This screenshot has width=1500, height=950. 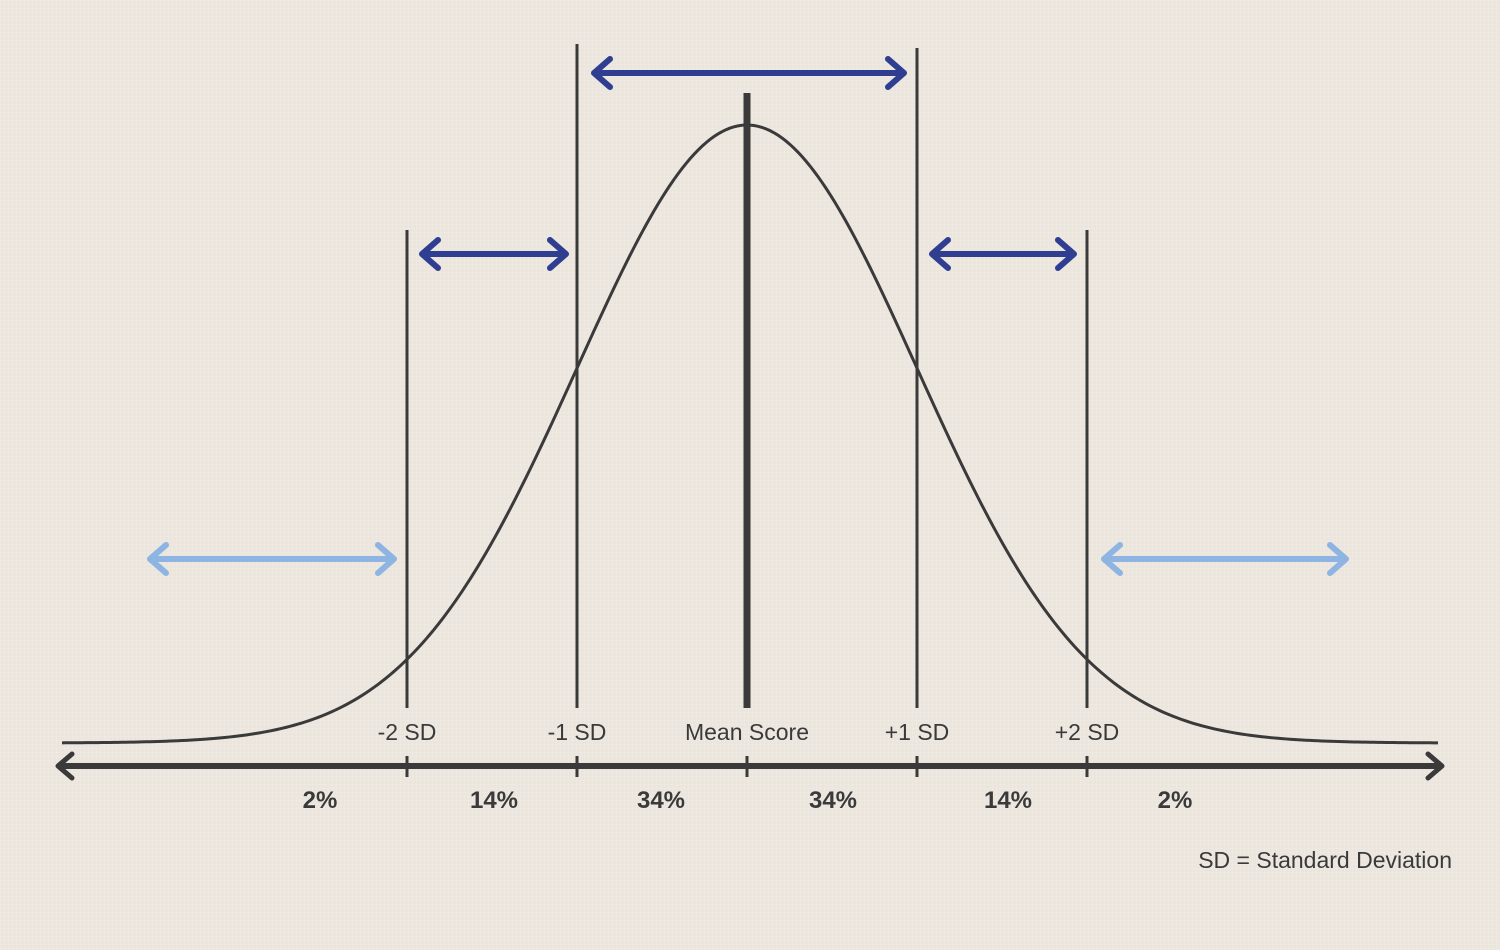 What do you see at coordinates (1003, 254) in the screenshot?
I see `plus-two-sd-range-arrow` at bounding box center [1003, 254].